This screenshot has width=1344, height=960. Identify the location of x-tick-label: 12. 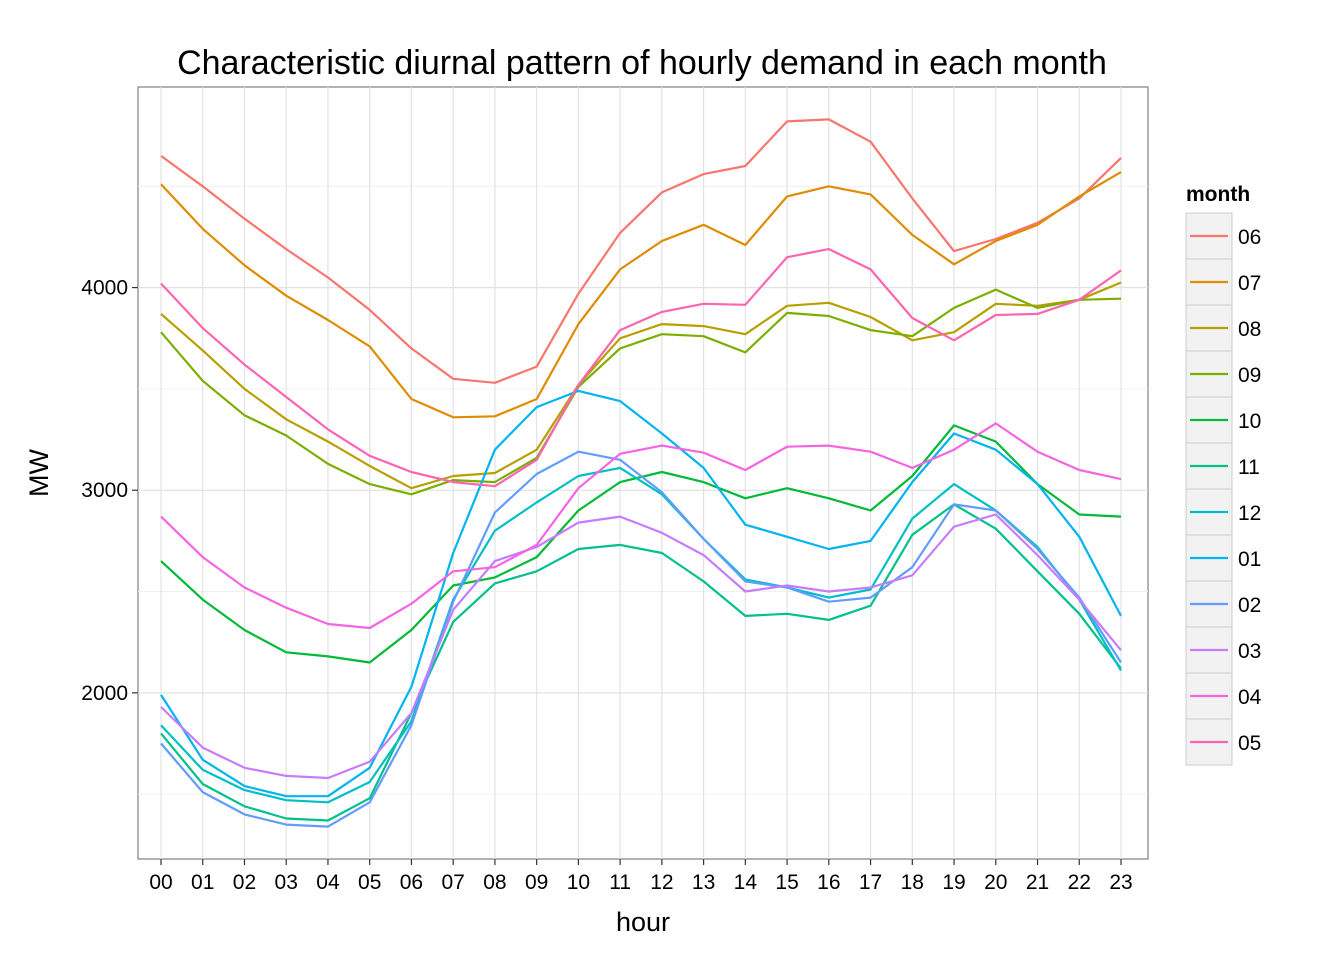
(661, 882).